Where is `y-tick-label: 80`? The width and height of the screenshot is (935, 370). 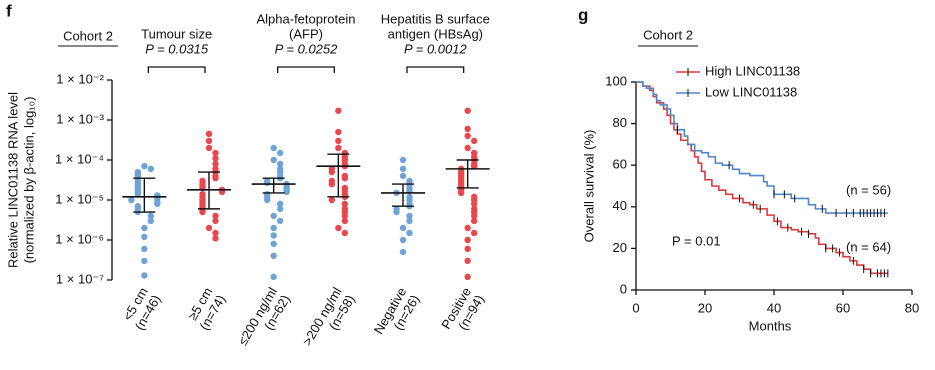
y-tick-label: 80 is located at coordinates (620, 122).